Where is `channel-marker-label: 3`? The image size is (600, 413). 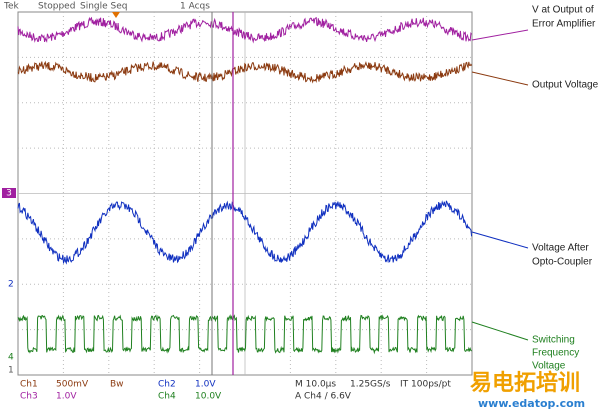
channel-marker-label: 3 is located at coordinates (9, 194).